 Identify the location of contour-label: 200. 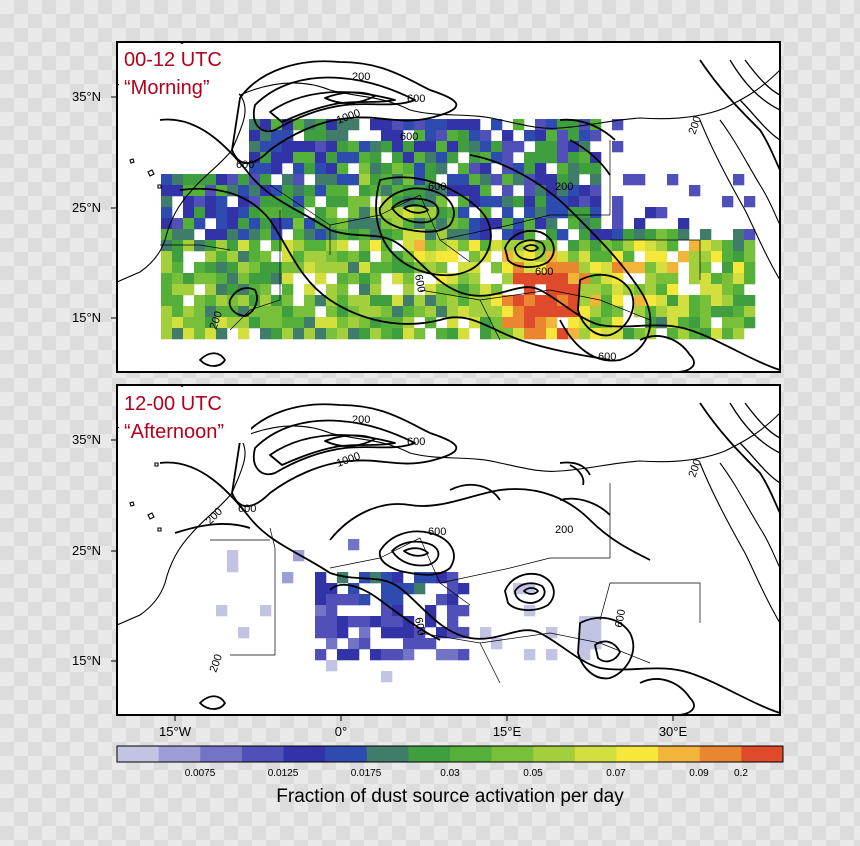
(564, 187).